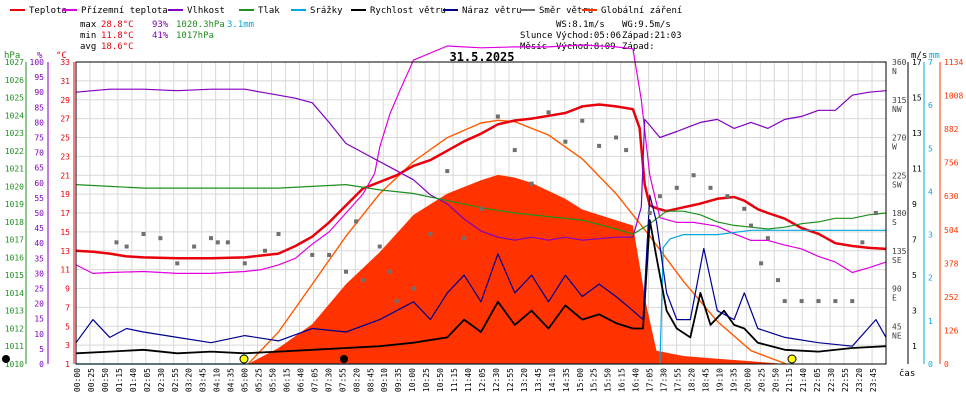 This screenshot has width=966, height=400. What do you see at coordinates (65, 213) in the screenshot?
I see `tick-degc-8: 17` at bounding box center [65, 213].